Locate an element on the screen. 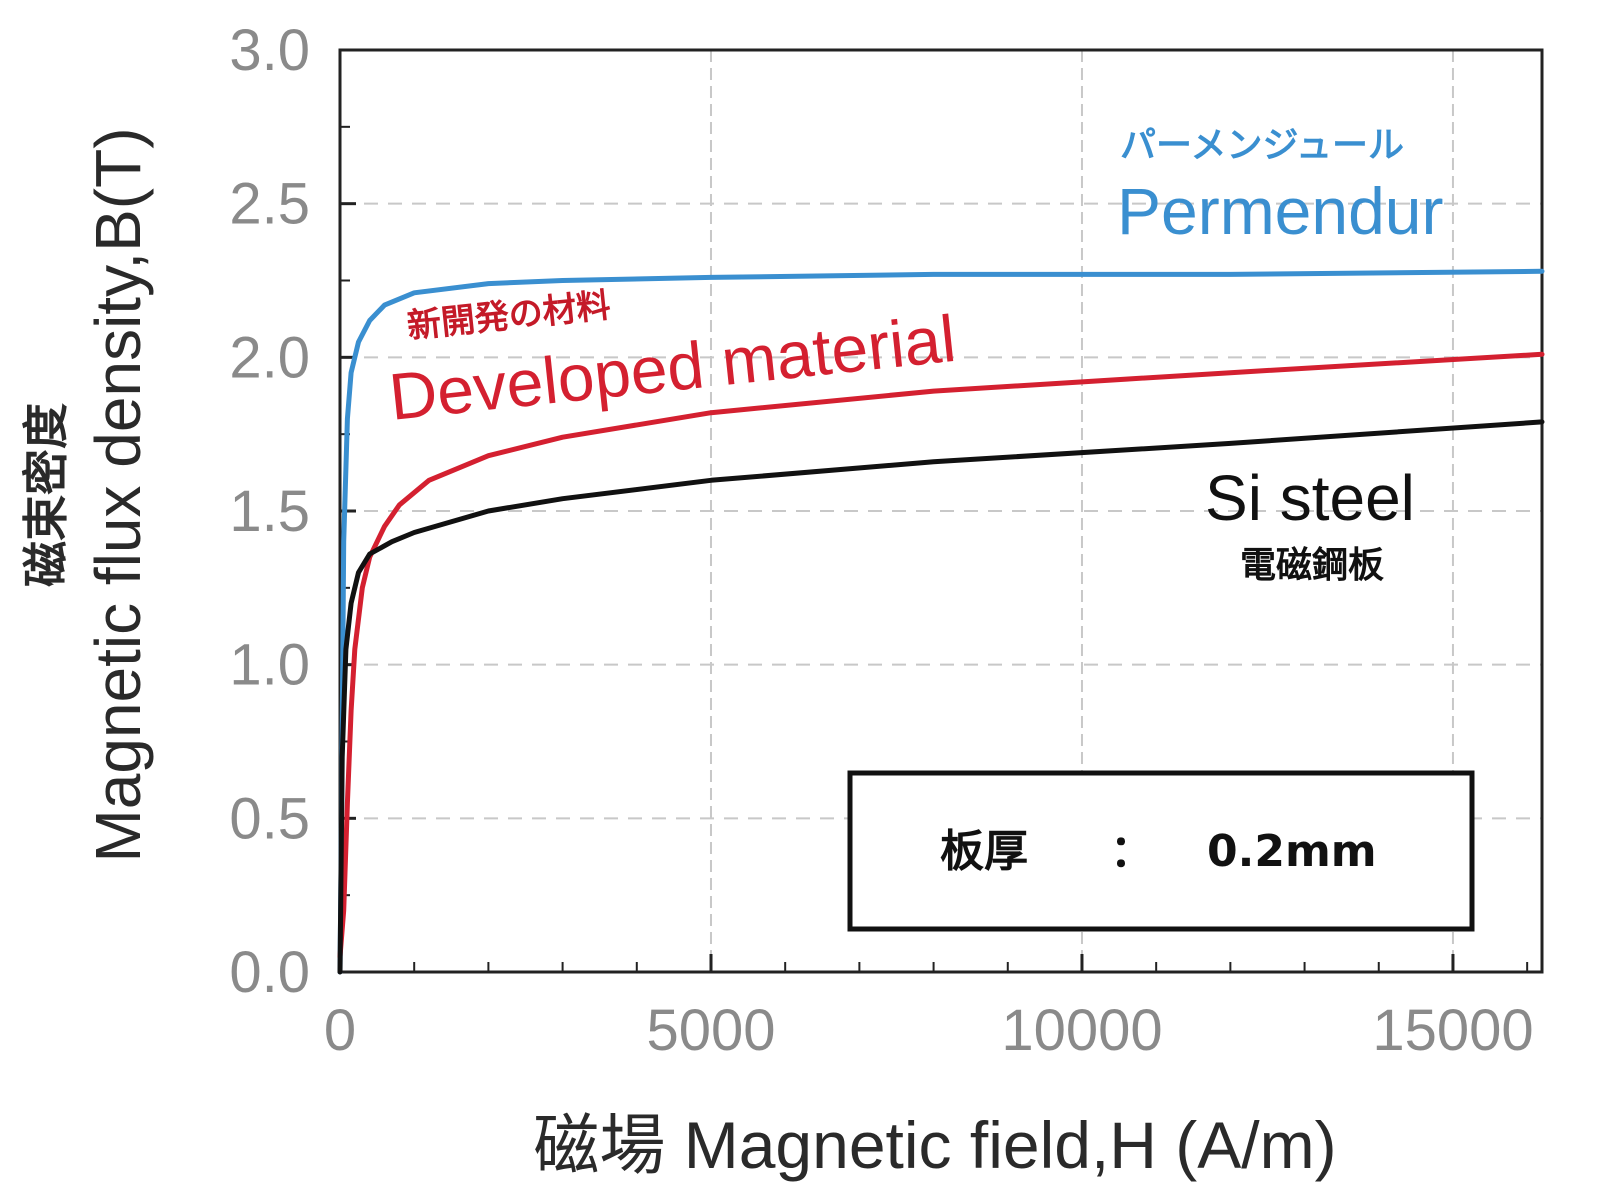  x-tick-label: 15000 is located at coordinates (1452, 1030).